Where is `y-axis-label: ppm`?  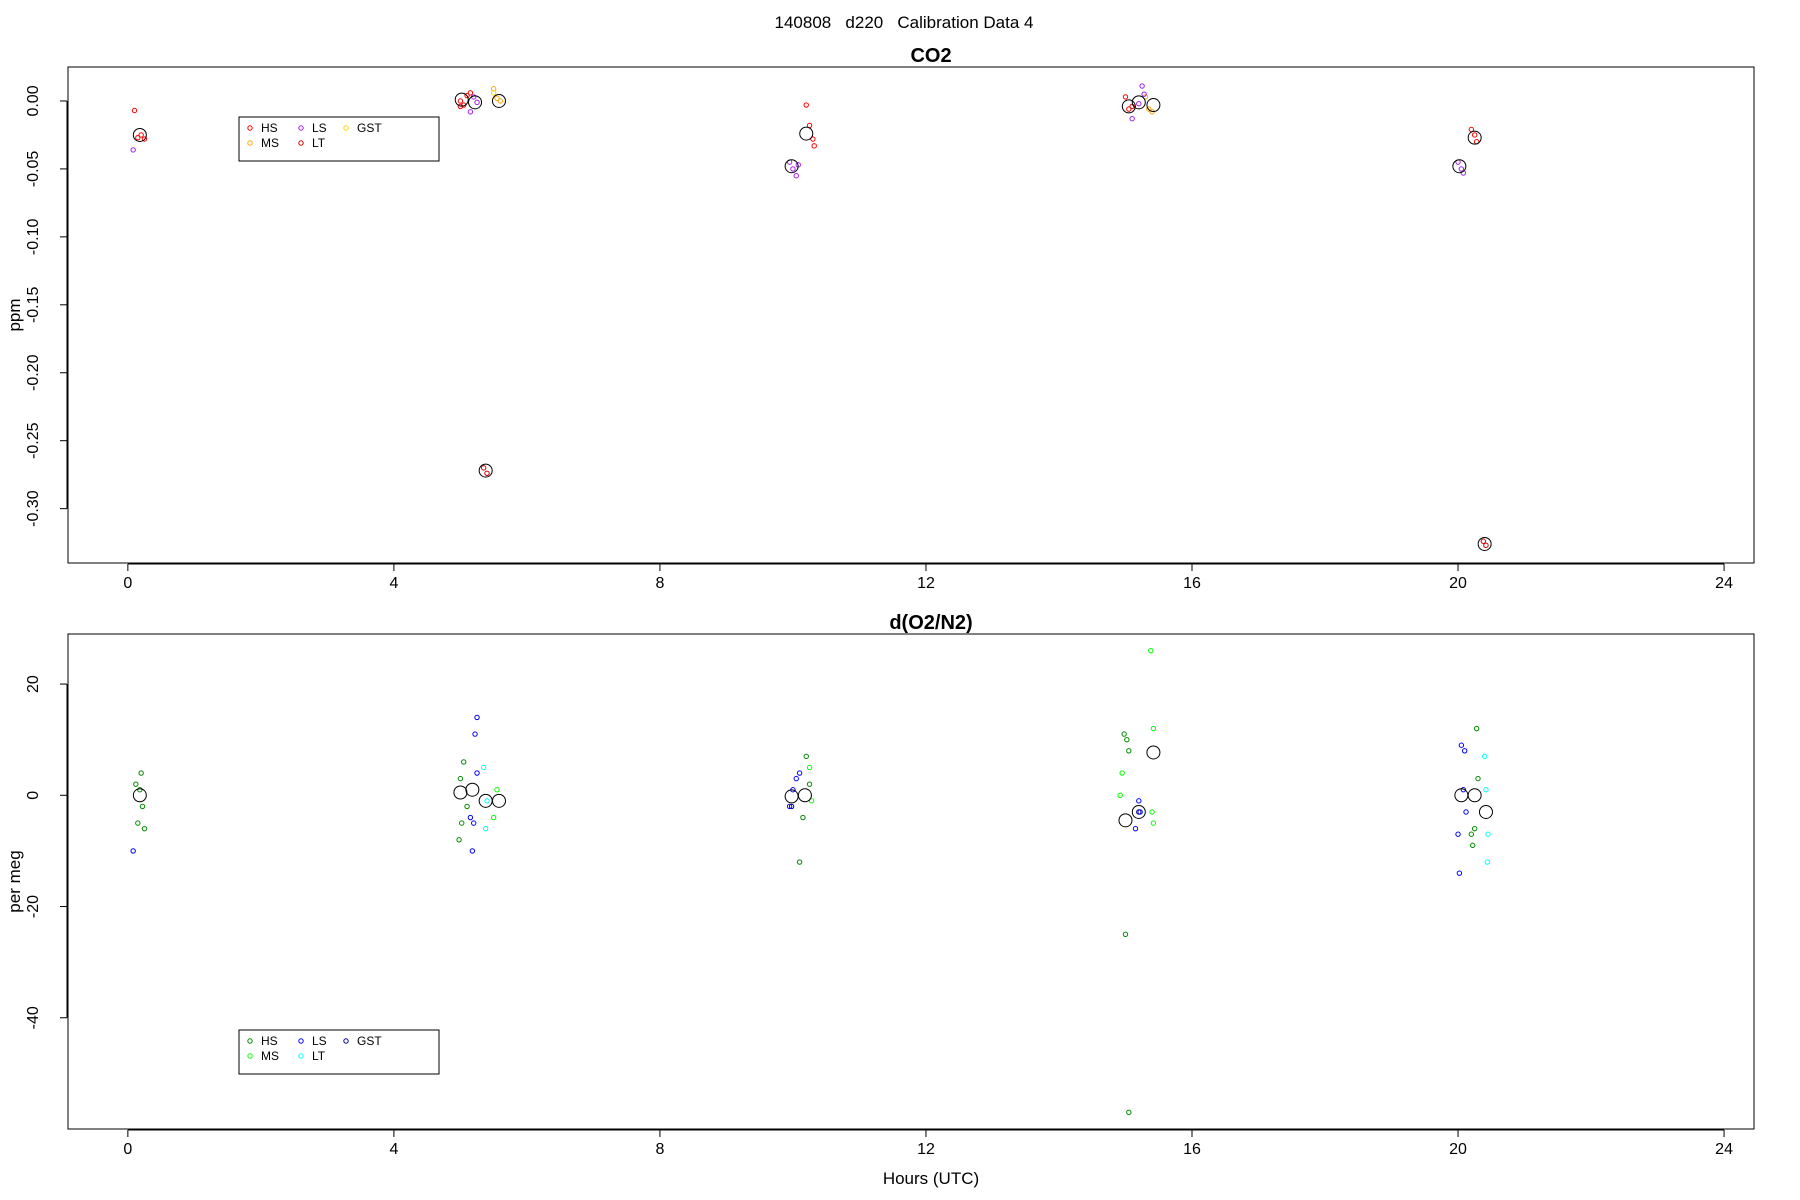 y-axis-label: ppm is located at coordinates (14, 314).